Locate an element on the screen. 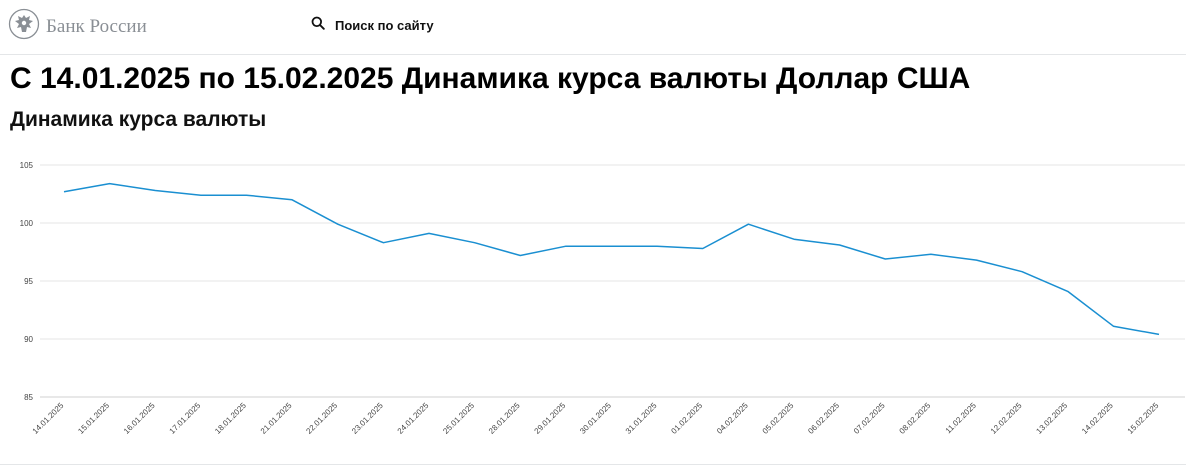 The image size is (1200, 476). search-label: Поиск по сайту is located at coordinates (384, 25).